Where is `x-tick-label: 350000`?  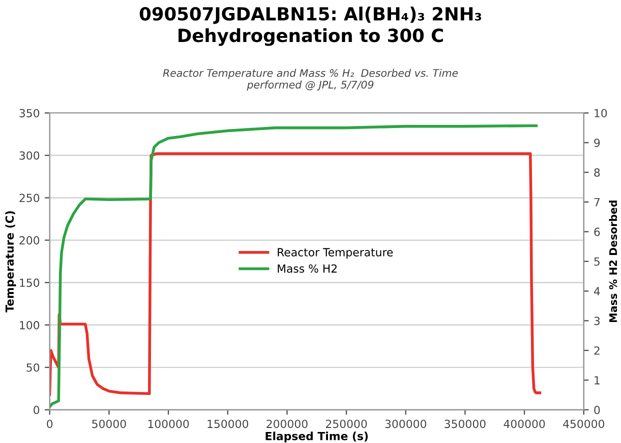 x-tick-label: 350000 is located at coordinates (465, 424).